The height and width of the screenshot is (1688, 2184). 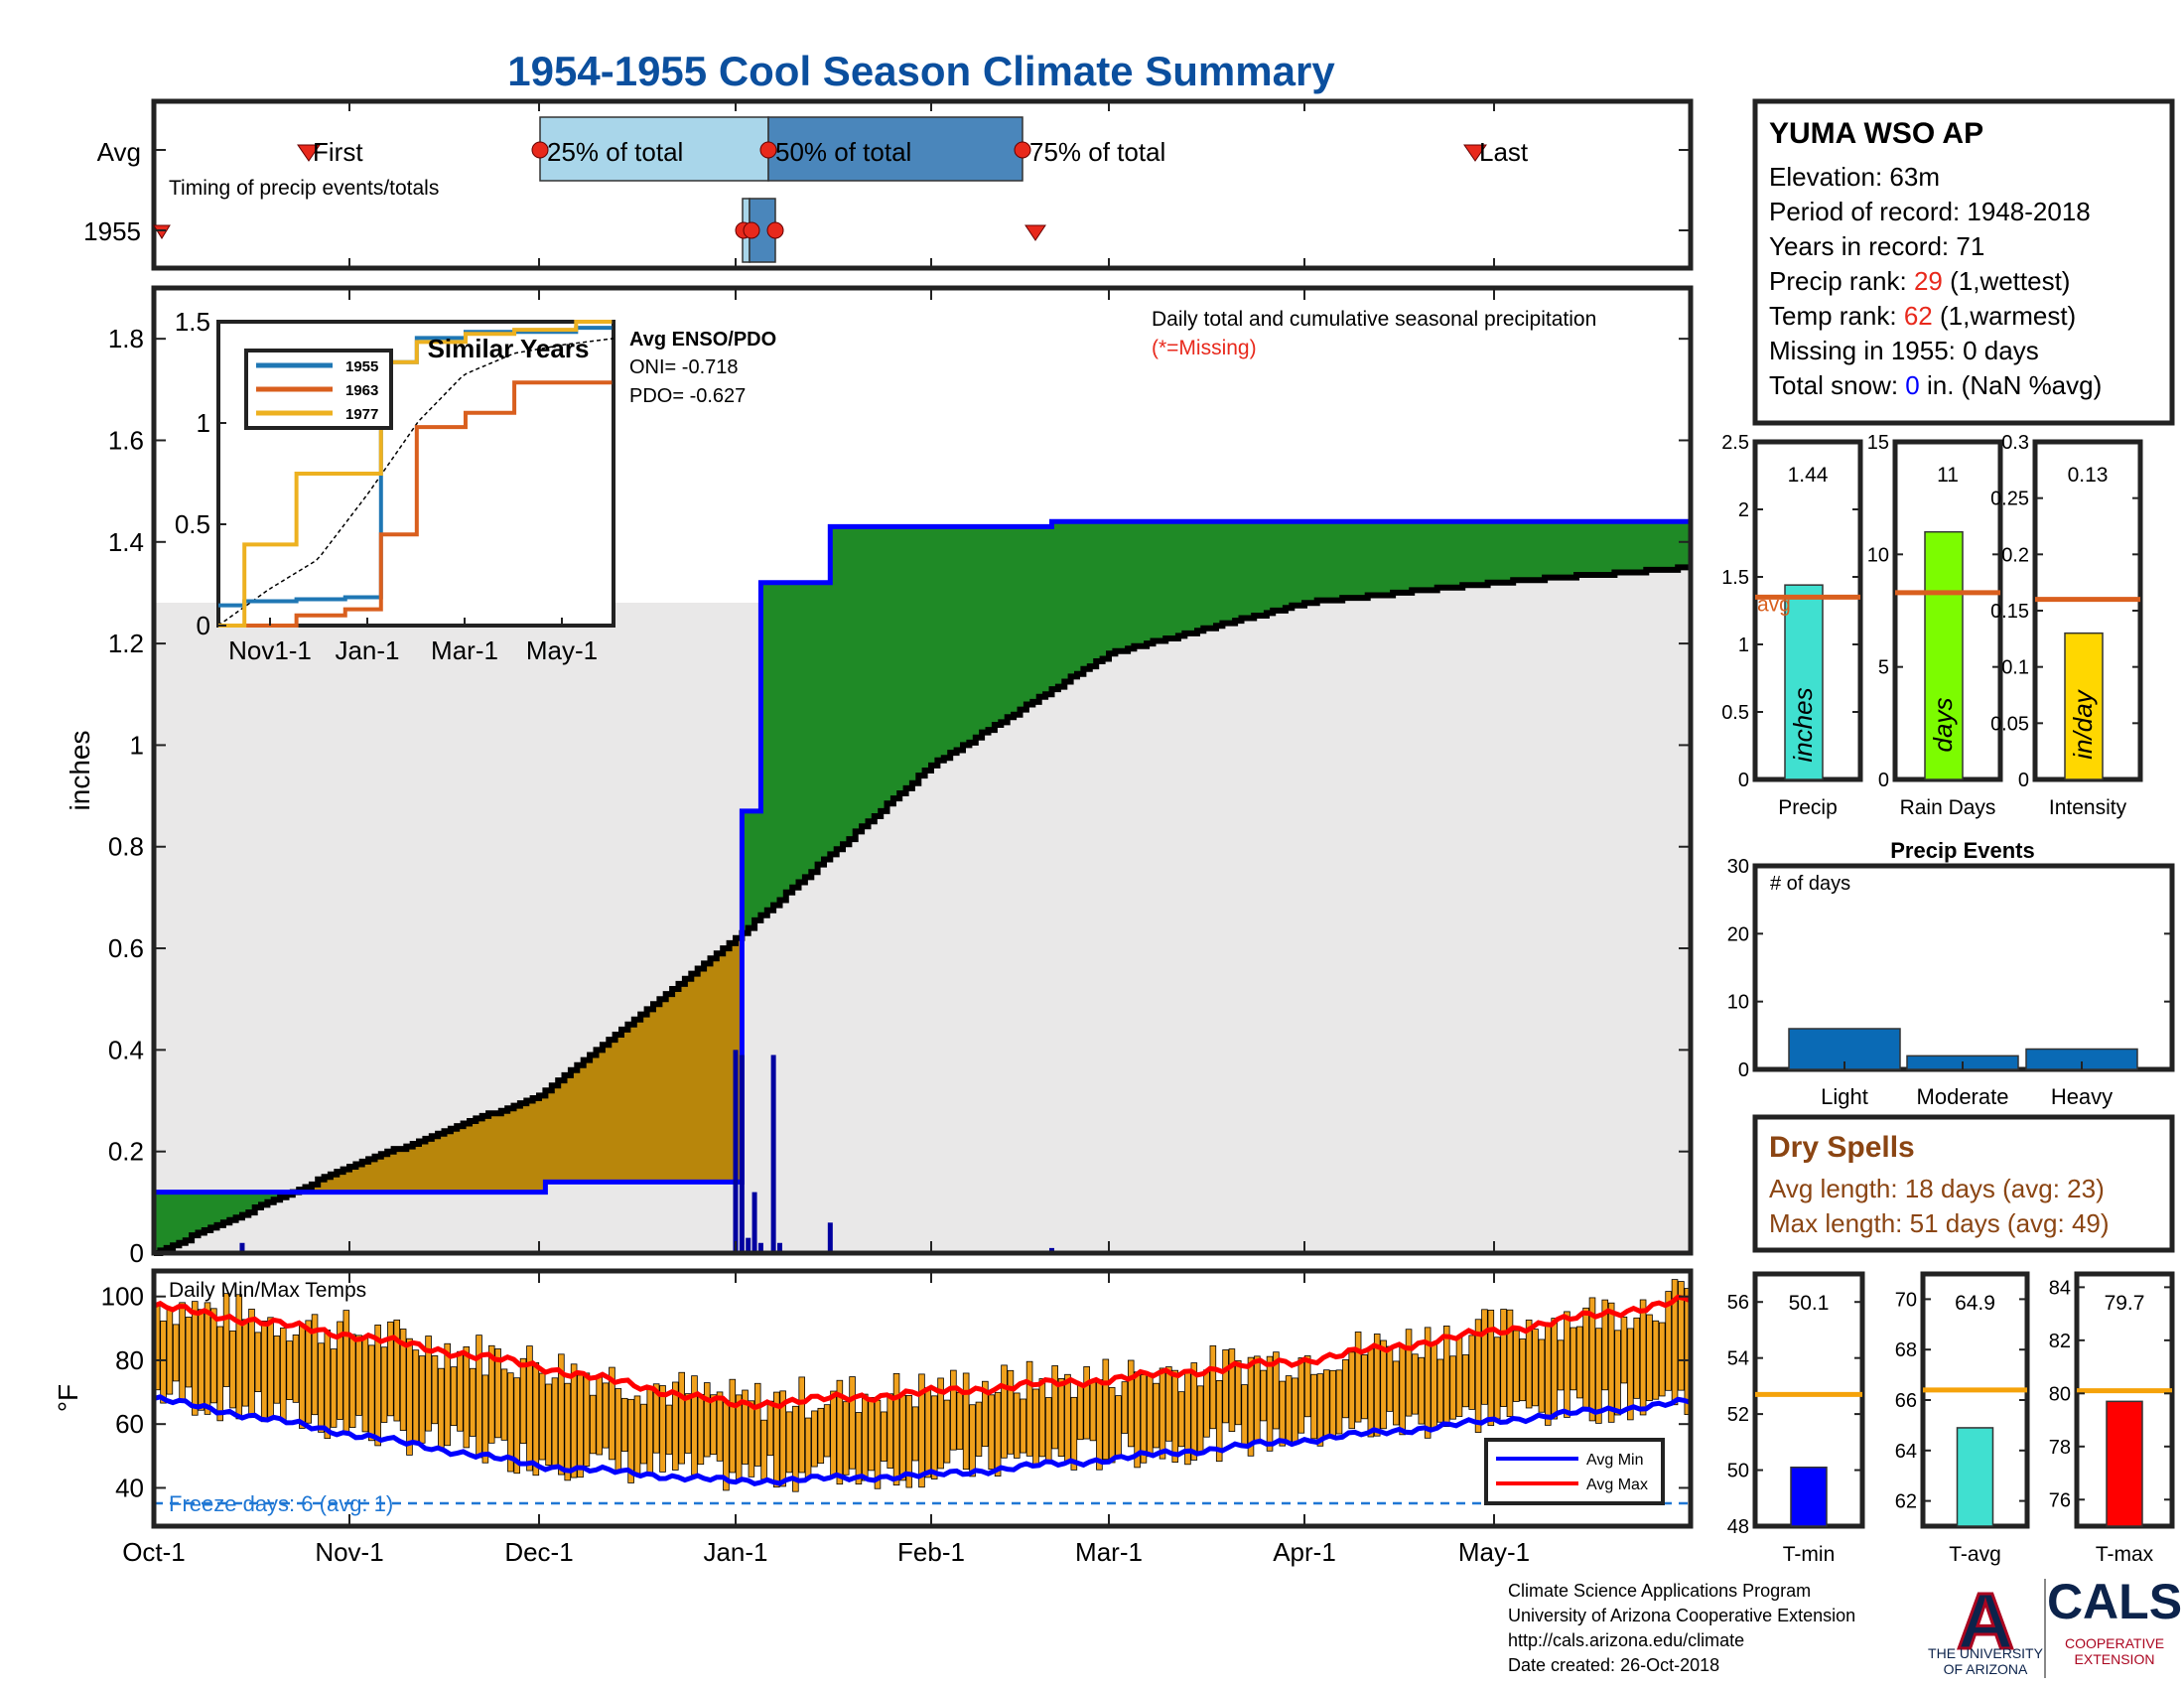 I want to click on temp-ytick-label: 80, so click(x=129, y=1360).